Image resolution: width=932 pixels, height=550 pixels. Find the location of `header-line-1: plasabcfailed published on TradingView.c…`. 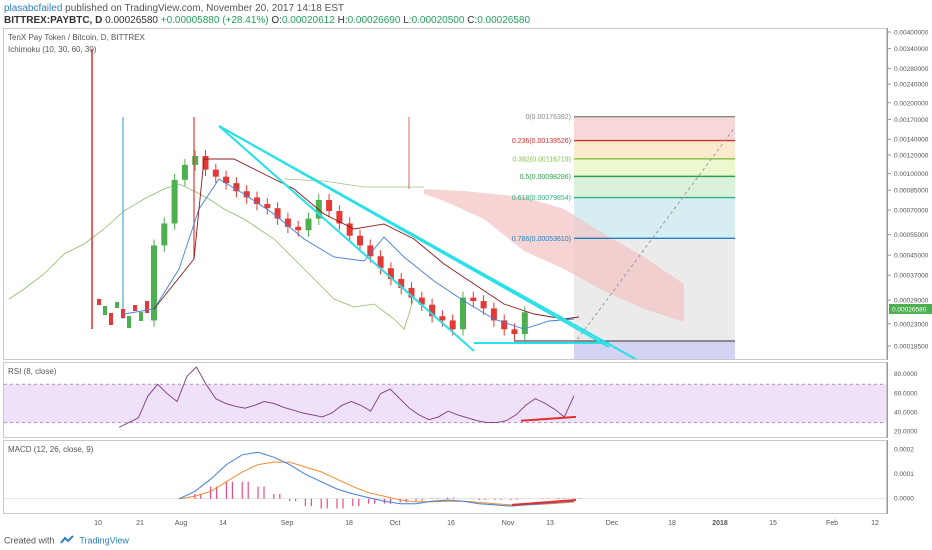

header-line-1: plasabcfailed published on TradingView.c… is located at coordinates (174, 9).